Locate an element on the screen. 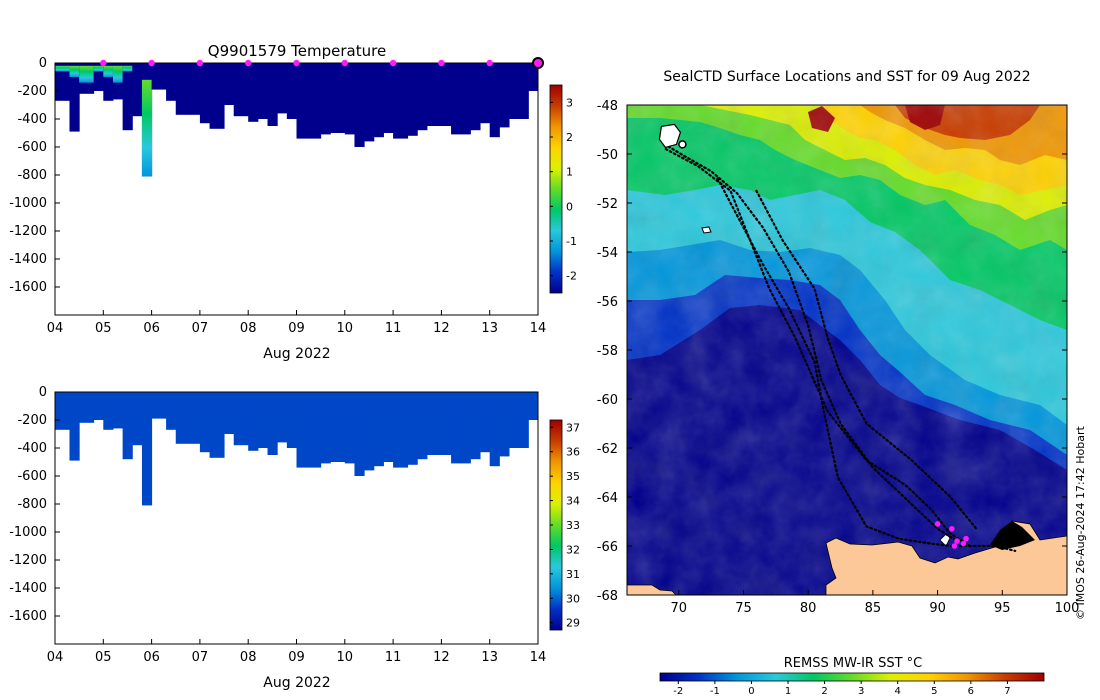 The width and height of the screenshot is (1100, 700). island-marker is located at coordinates (682, 144).